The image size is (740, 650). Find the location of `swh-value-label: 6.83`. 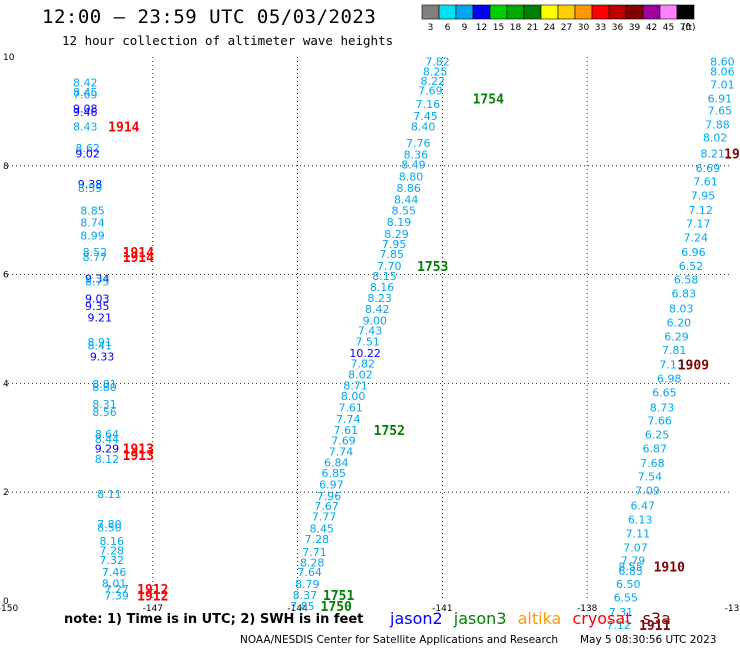

swh-value-label: 6.83 is located at coordinates (683, 294).